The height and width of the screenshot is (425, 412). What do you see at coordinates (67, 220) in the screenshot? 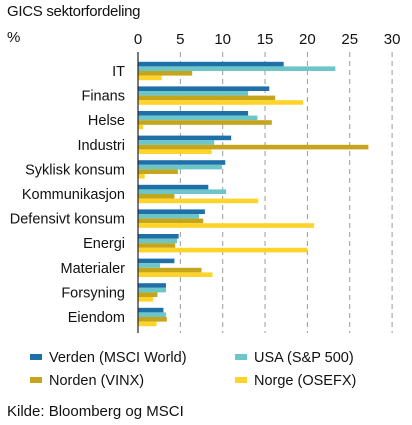
I see `category-label: Defensivt konsum` at bounding box center [67, 220].